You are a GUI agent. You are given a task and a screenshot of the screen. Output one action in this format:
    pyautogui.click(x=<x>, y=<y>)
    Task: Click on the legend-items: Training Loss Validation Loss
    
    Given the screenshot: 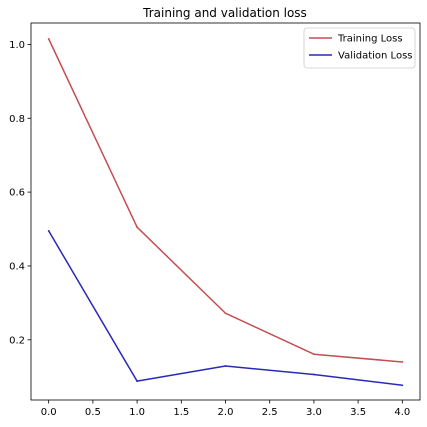 What is the action you would take?
    pyautogui.click(x=361, y=48)
    